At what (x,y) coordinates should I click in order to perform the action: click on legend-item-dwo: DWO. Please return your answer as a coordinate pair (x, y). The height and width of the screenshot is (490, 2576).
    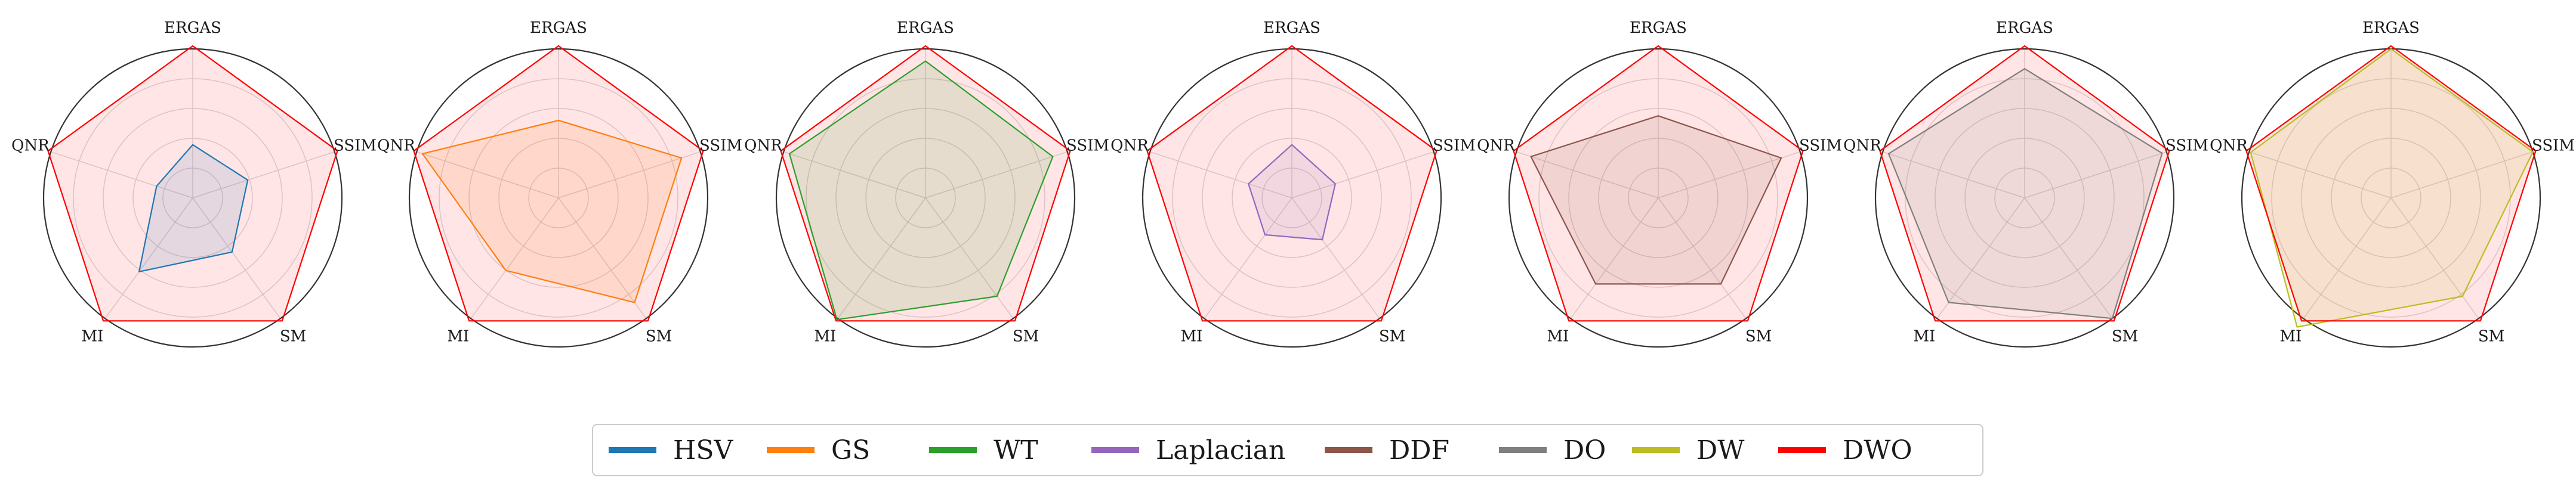
    Looking at the image, I should click on (1845, 451).